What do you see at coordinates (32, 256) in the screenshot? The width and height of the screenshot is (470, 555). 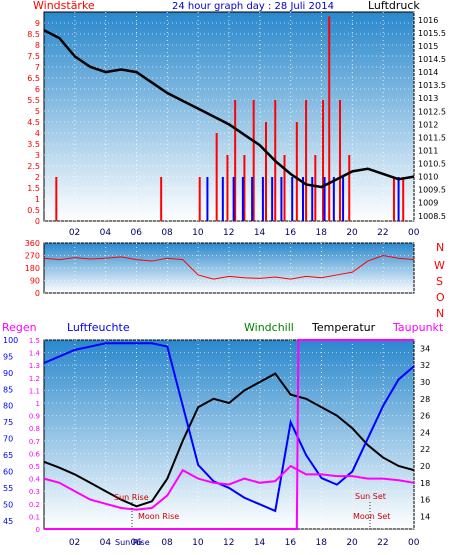 I see `direction-tick-label: 270` at bounding box center [32, 256].